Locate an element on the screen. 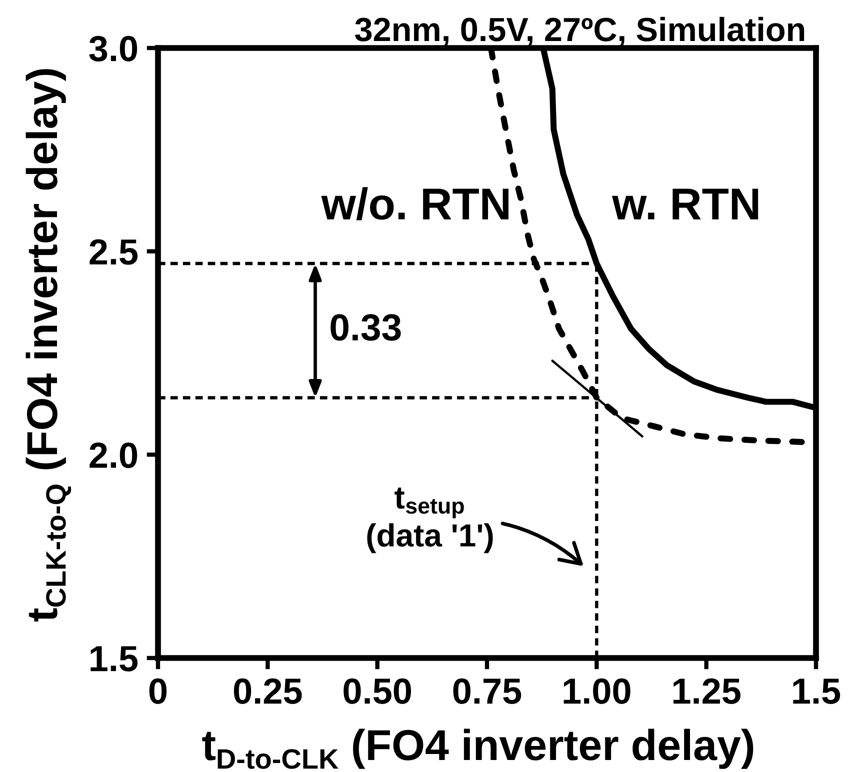 The width and height of the screenshot is (856, 772). x-tick-label: 0.25 is located at coordinates (268, 691).